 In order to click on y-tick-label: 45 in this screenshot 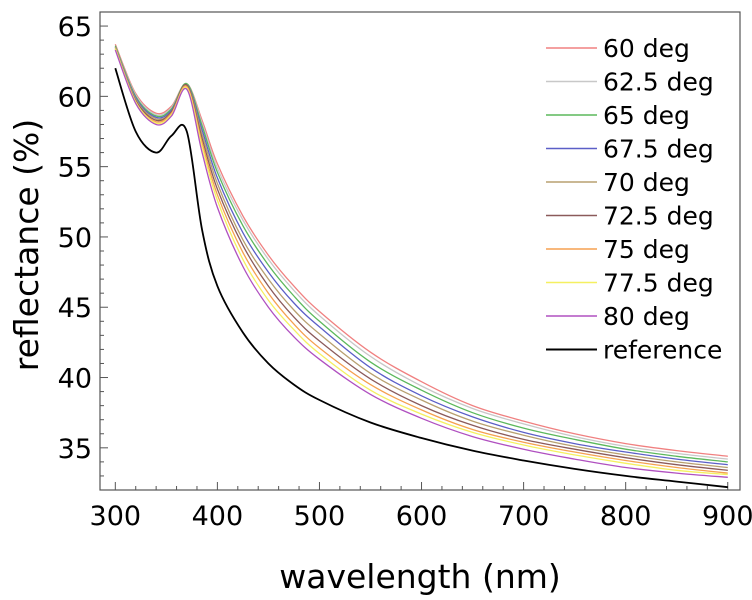, I will do `click(75, 308)`.